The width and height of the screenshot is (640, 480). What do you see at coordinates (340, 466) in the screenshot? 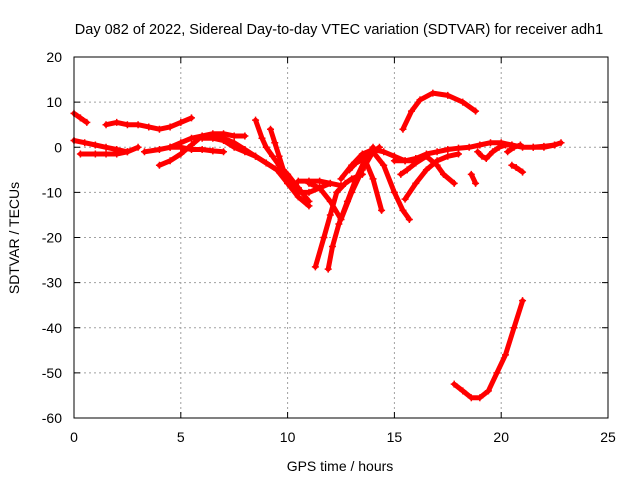
I see `x-axis-label: GPS time / hours` at bounding box center [340, 466].